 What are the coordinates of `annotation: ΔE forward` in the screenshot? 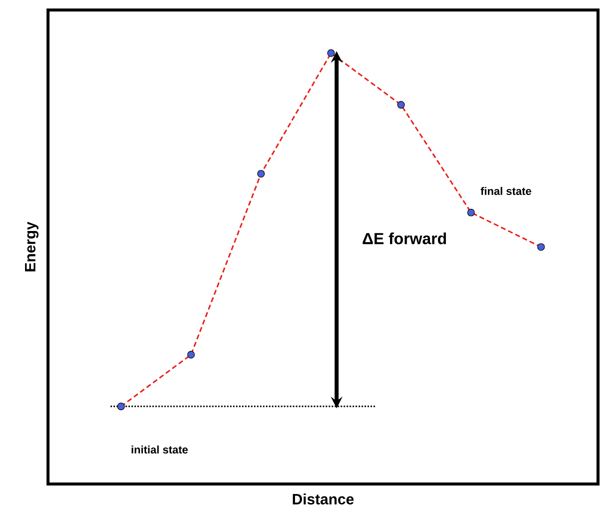 It's located at (404, 238).